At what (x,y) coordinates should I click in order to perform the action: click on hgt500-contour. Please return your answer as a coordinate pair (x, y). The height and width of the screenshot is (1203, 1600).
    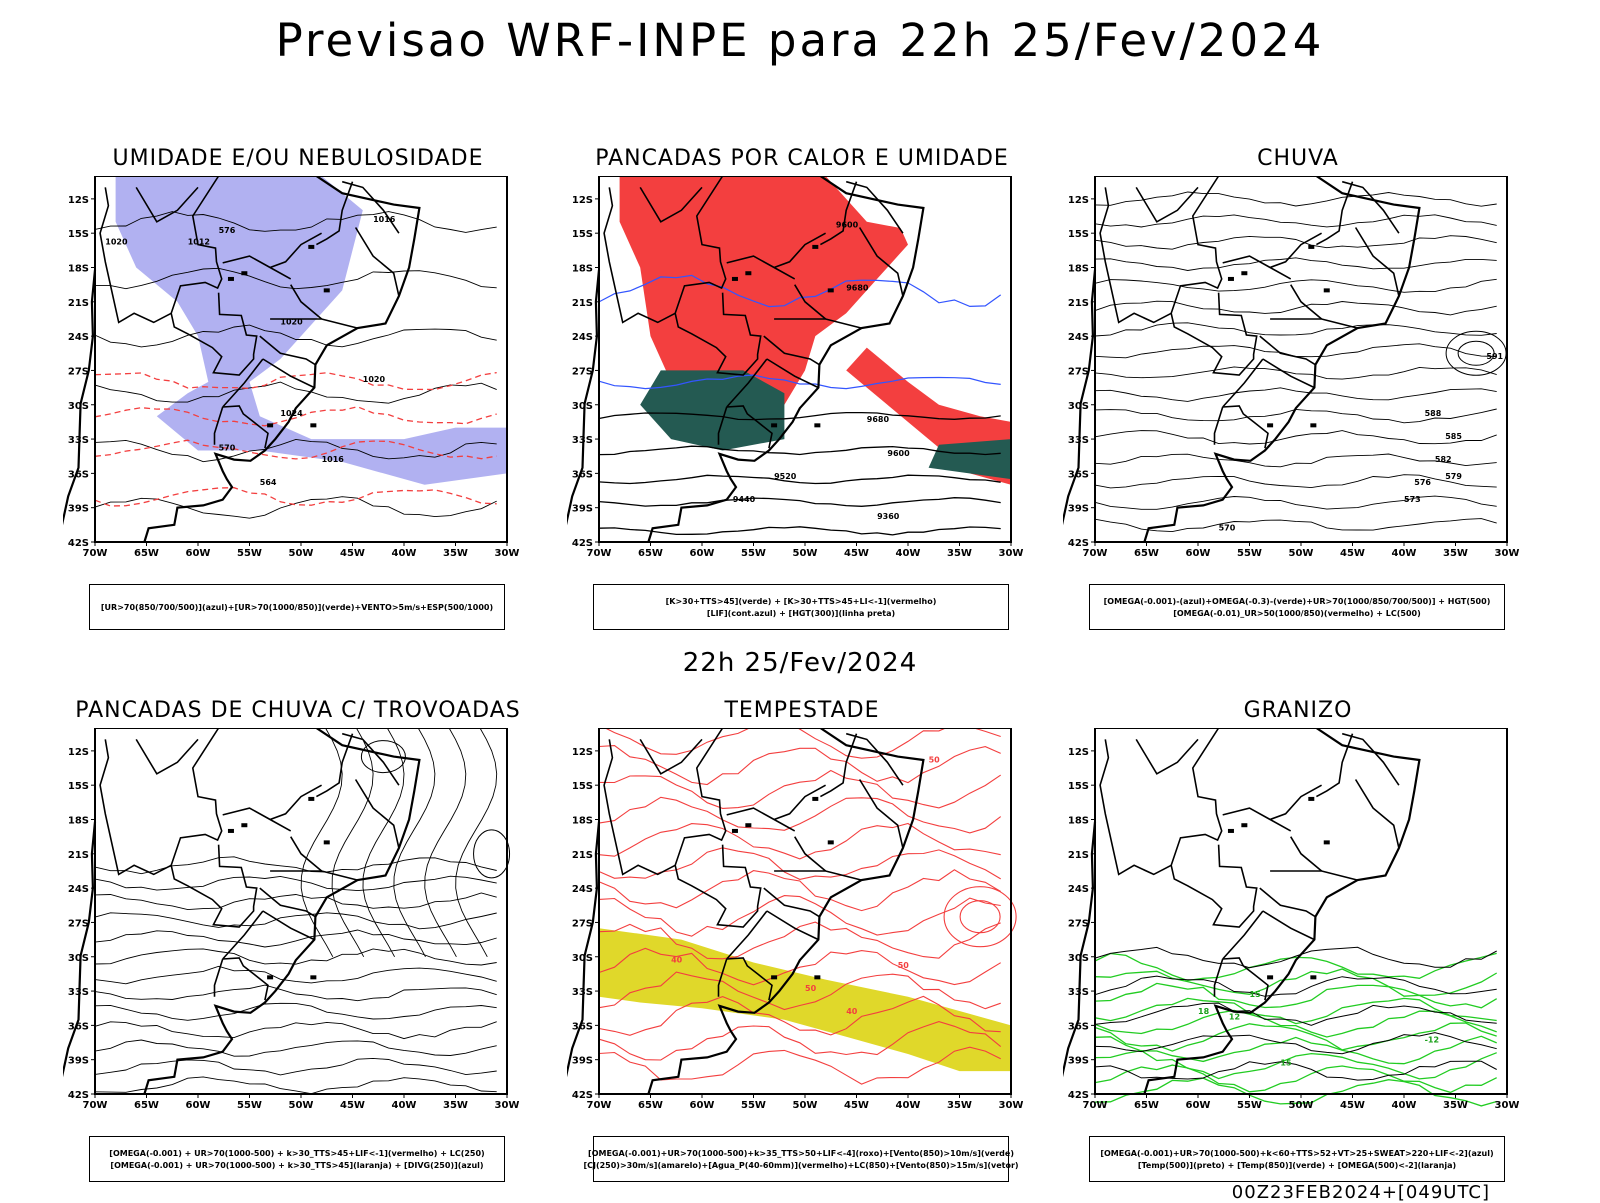
    Looking at the image, I should click on (1295, 285).